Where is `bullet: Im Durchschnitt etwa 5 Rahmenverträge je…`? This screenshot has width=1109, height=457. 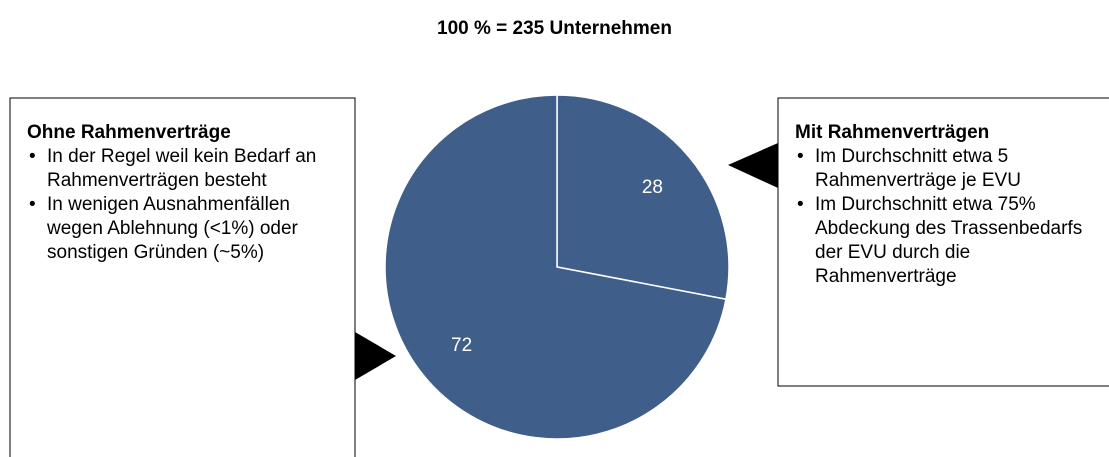
bullet: Im Durchschnitt etwa 5 Rahmenverträge je… is located at coordinates (947, 169).